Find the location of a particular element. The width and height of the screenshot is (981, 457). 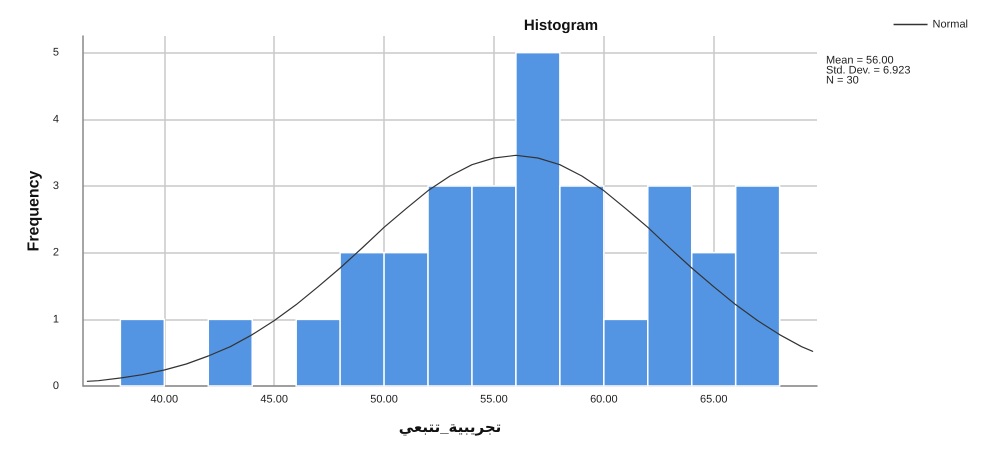

x-tick-label: 45.00 is located at coordinates (274, 400).